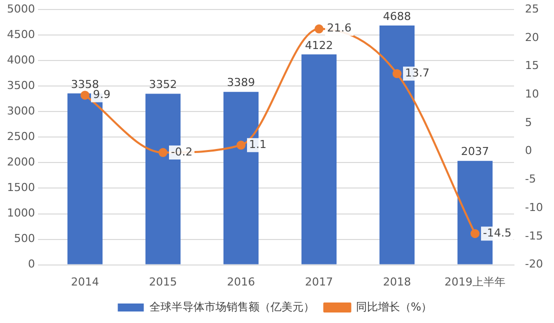  Describe the element at coordinates (181, 151) in the screenshot. I see `data-label: -0.2` at that location.